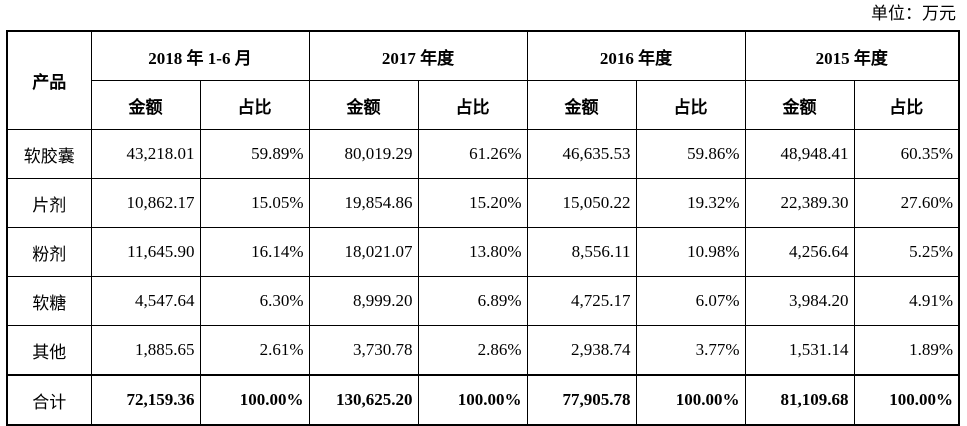  Describe the element at coordinates (49, 252) in the screenshot. I see `product-name: 粉剂` at that location.